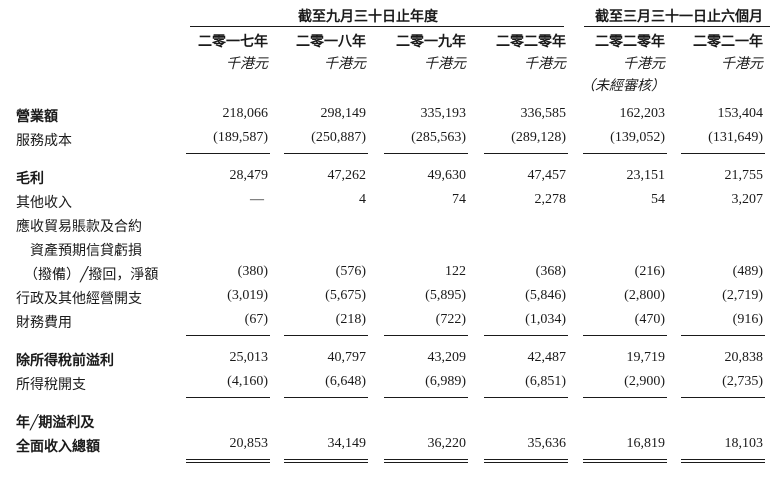  What do you see at coordinates (740, 113) in the screenshot?
I see `table-cell: 153,404` at bounding box center [740, 113].